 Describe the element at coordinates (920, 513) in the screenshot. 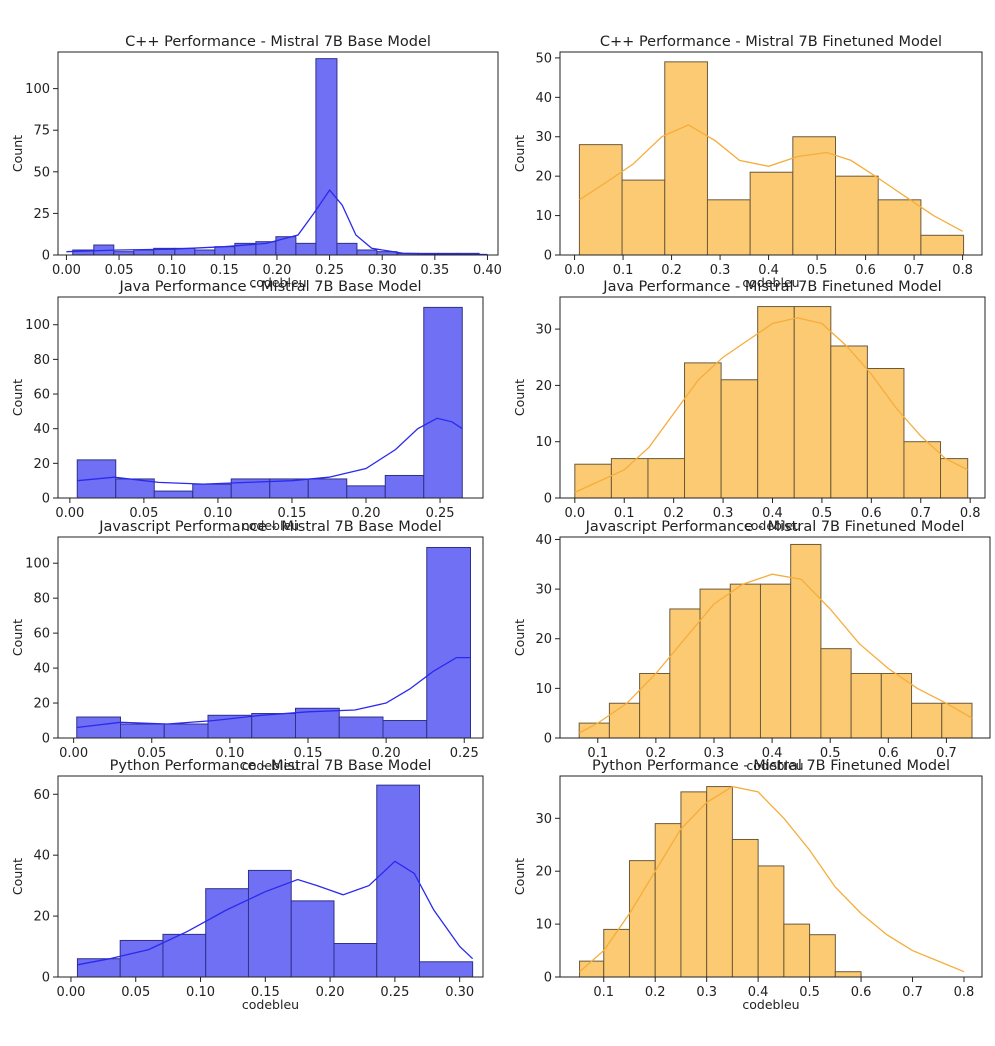

I see `x-tick-label: 0.7` at that location.